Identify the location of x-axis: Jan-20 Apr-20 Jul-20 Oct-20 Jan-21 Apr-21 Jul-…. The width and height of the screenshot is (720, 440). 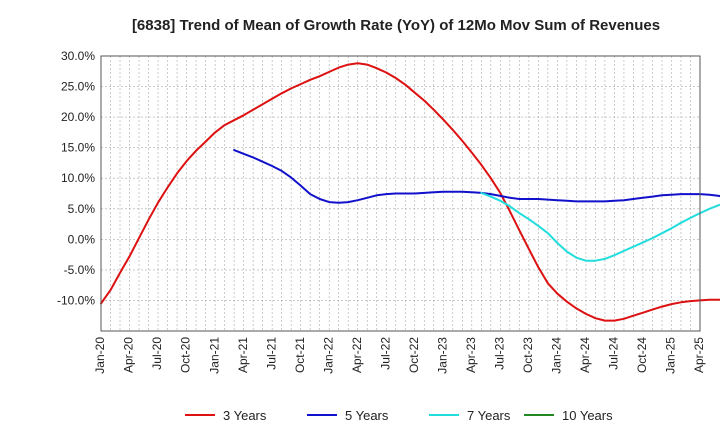
(399, 355).